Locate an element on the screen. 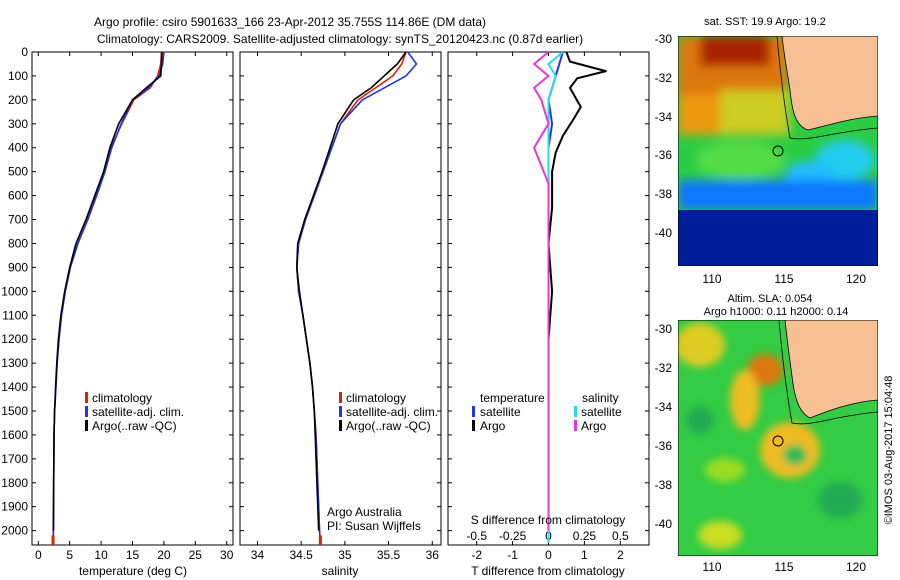 The image size is (900, 580). sal-climatology-line is located at coordinates (351, 297).